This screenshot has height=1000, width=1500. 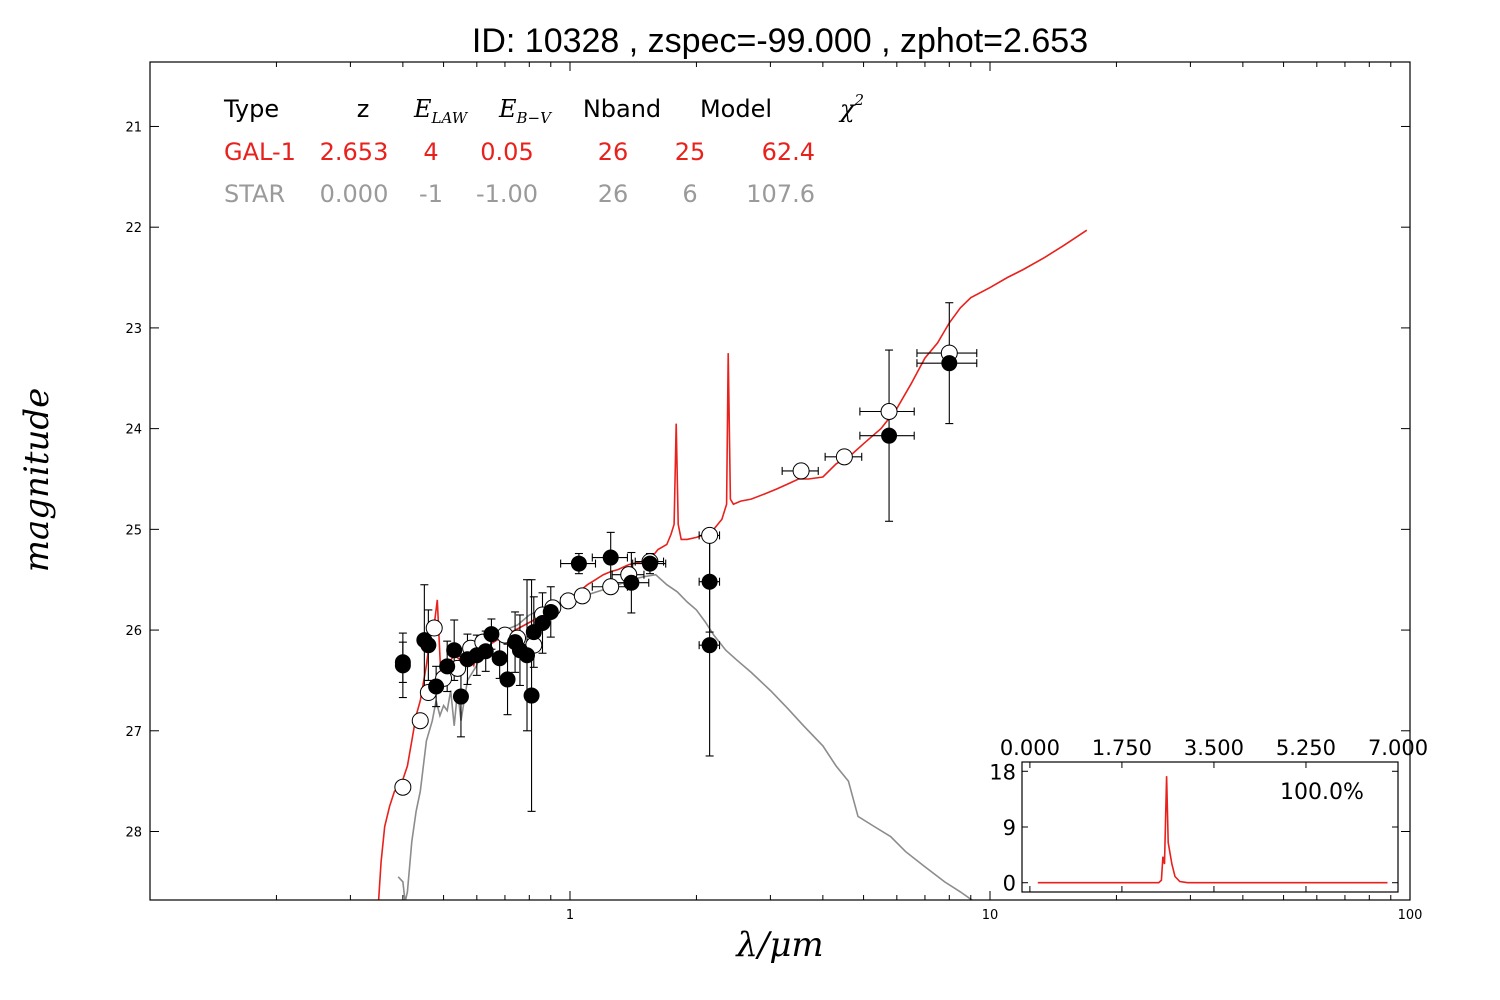 What do you see at coordinates (254, 194) in the screenshot?
I see `table-cell-type: STAR` at bounding box center [254, 194].